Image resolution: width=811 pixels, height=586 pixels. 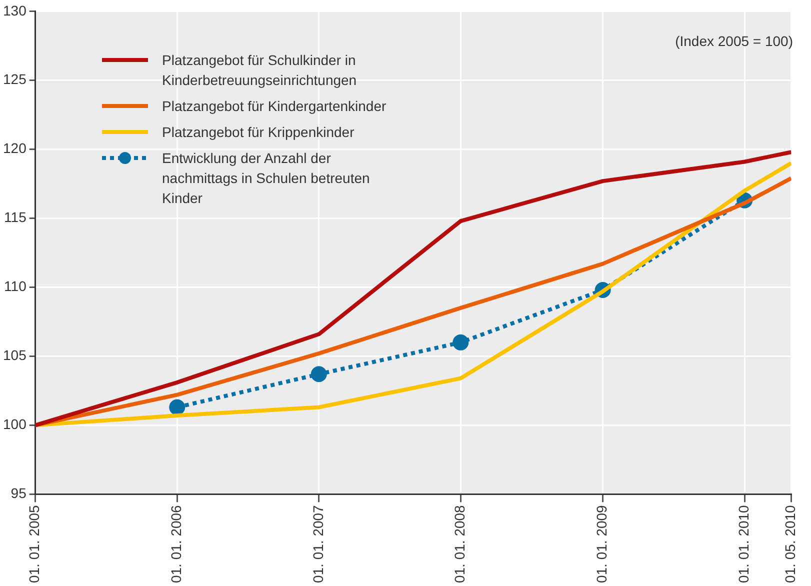 I want to click on legend-label: Platzangebot für Kindergartenkinder, so click(x=274, y=106).